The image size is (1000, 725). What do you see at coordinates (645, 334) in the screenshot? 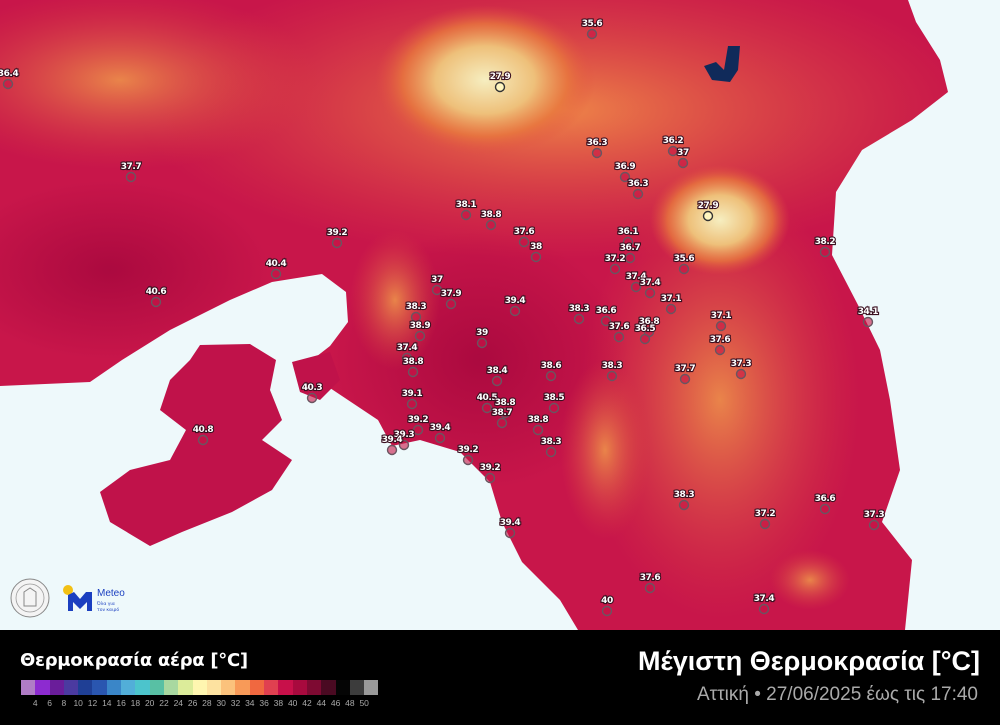
I see `station-marker: 36.5` at bounding box center [645, 334].